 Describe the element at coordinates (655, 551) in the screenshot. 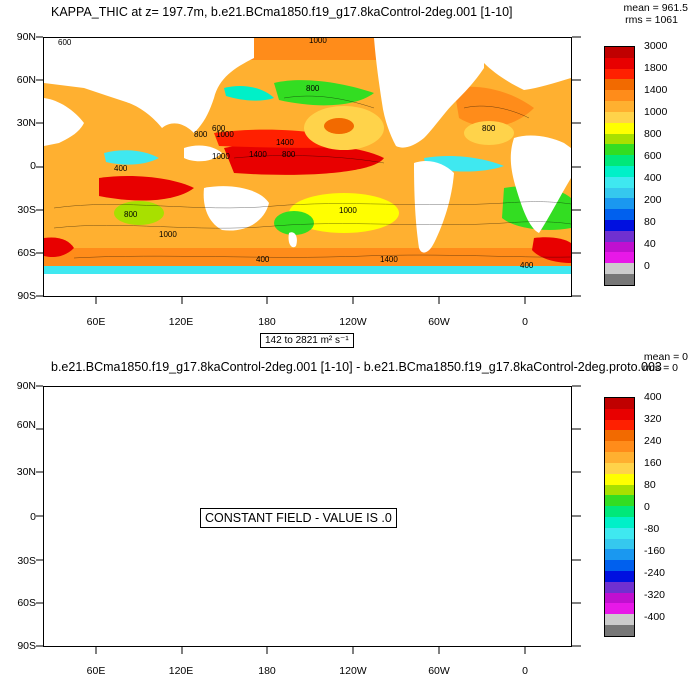

I see `cbar2-label: -160` at that location.